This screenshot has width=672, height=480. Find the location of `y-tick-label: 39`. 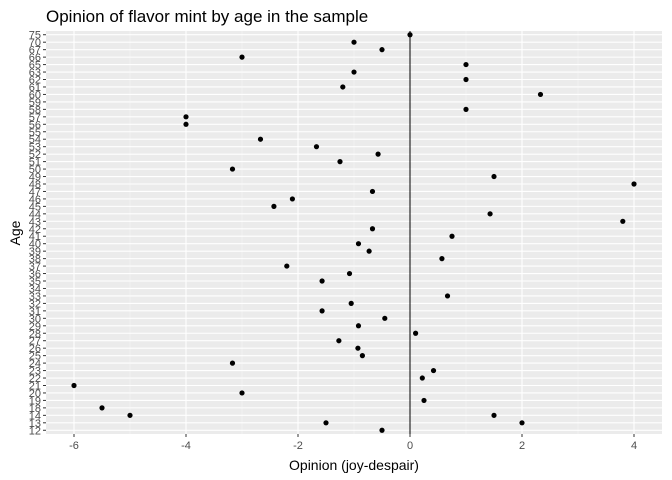

y-tick-label: 39 is located at coordinates (35, 252).